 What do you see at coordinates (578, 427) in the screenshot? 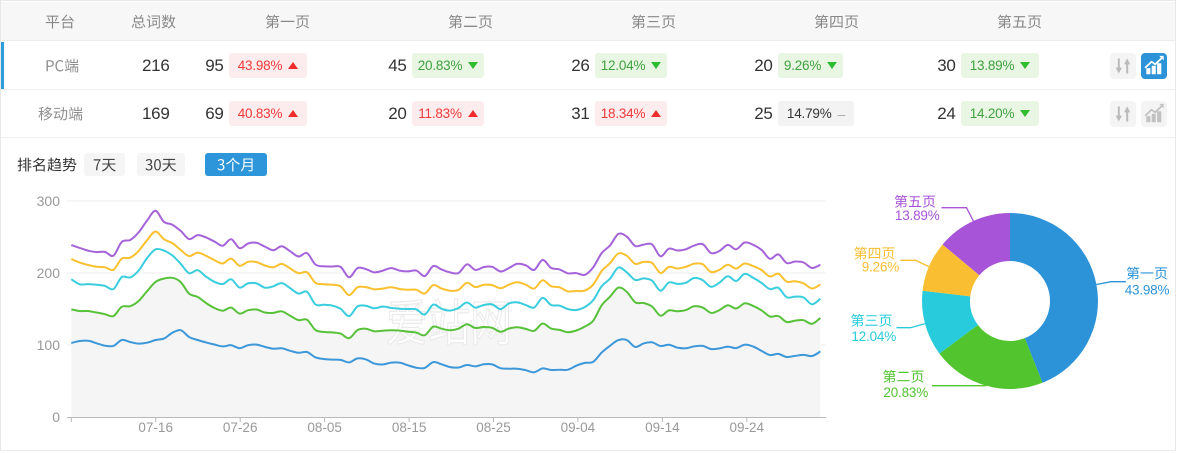
I see `svg-text: 09-04` at bounding box center [578, 427].